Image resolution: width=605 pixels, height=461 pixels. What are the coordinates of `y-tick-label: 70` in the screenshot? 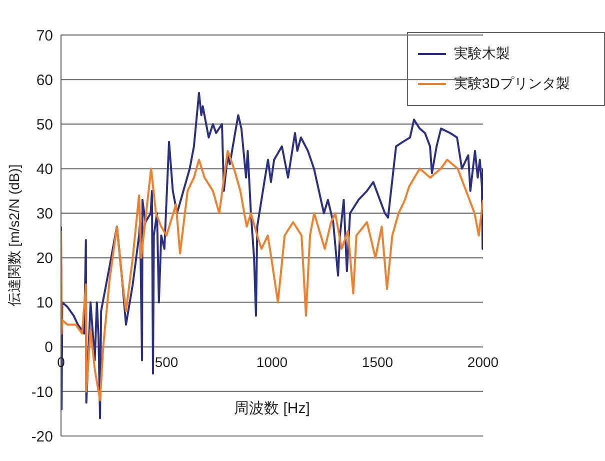 It's located at (44, 35).